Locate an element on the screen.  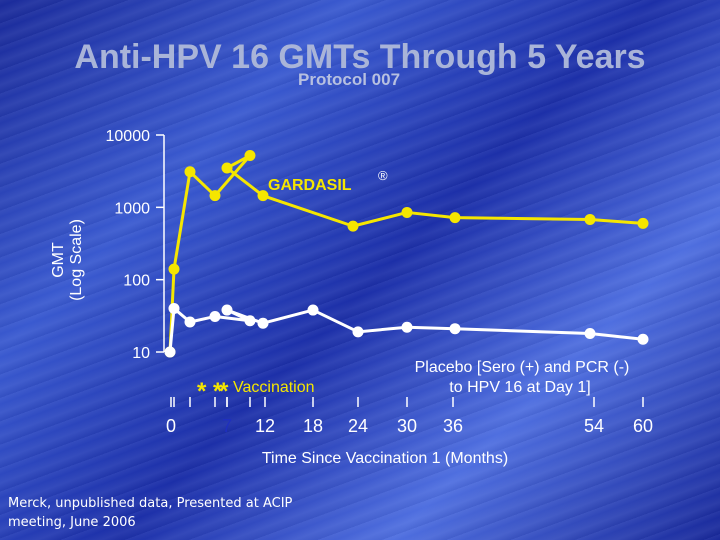
slide-title: Anti-HPV 16 GMTs Through 5 Years is located at coordinates (360, 57).